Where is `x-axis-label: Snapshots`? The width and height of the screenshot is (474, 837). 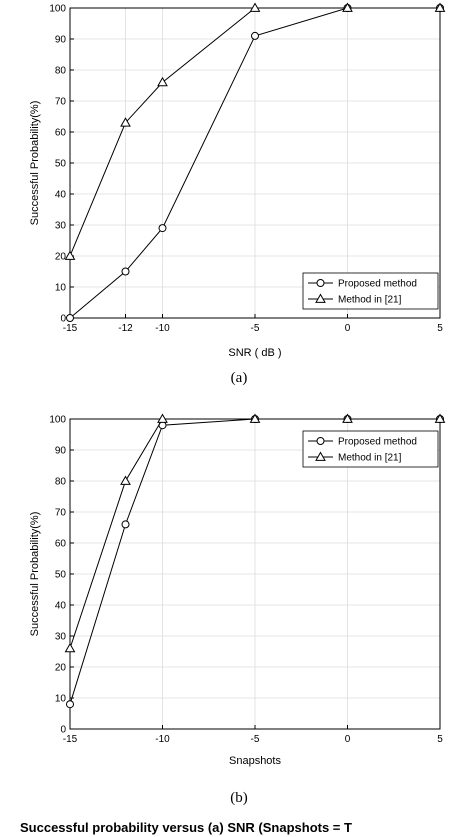
x-axis-label: Snapshots is located at coordinates (255, 761).